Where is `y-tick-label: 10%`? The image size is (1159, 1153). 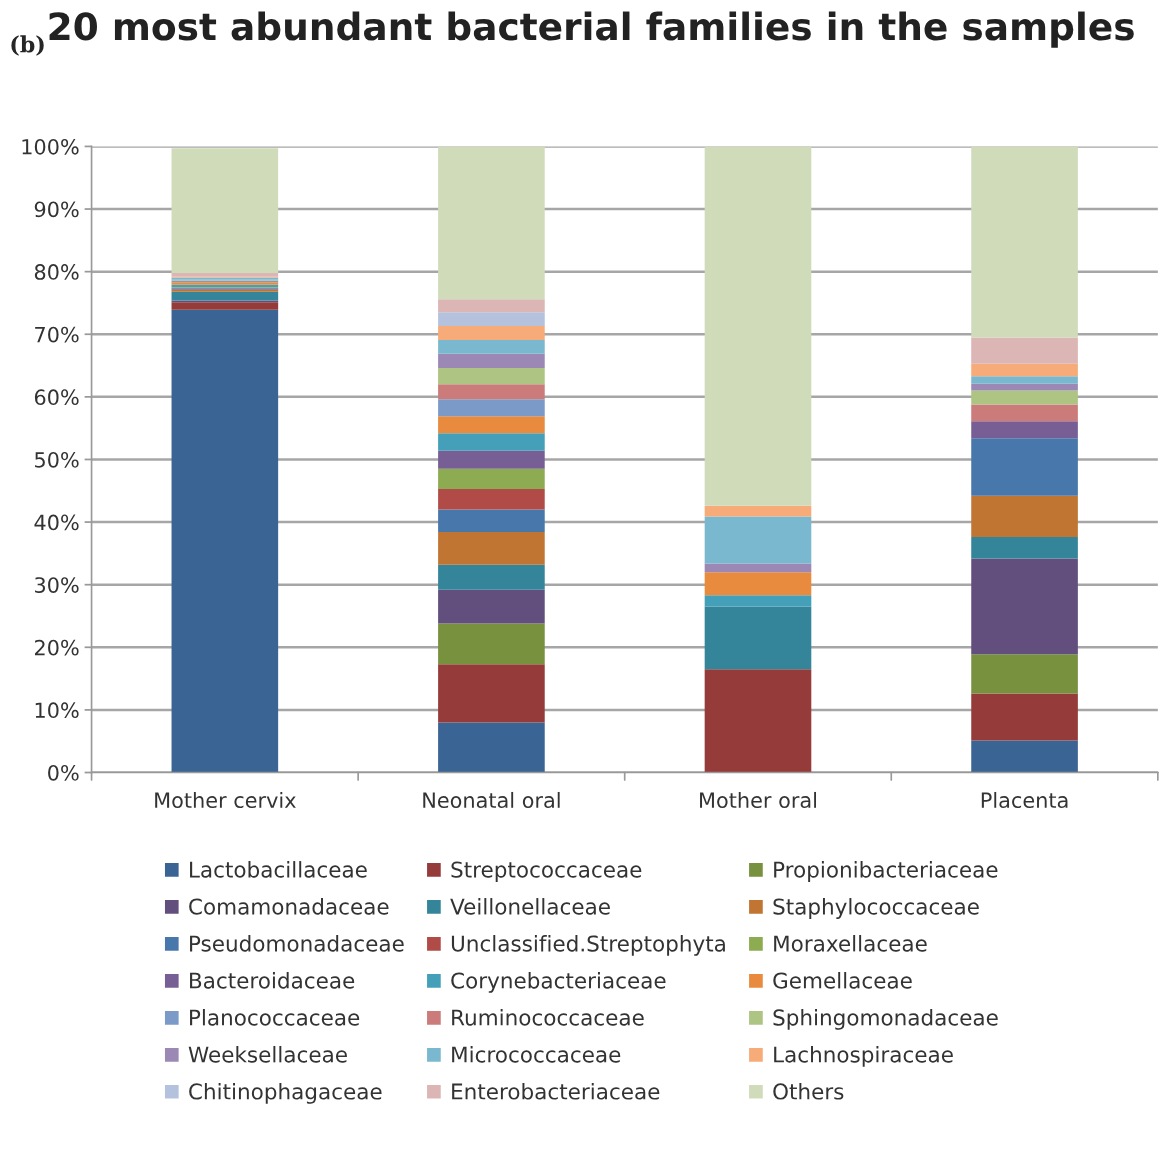 y-tick-label: 10% is located at coordinates (57, 710).